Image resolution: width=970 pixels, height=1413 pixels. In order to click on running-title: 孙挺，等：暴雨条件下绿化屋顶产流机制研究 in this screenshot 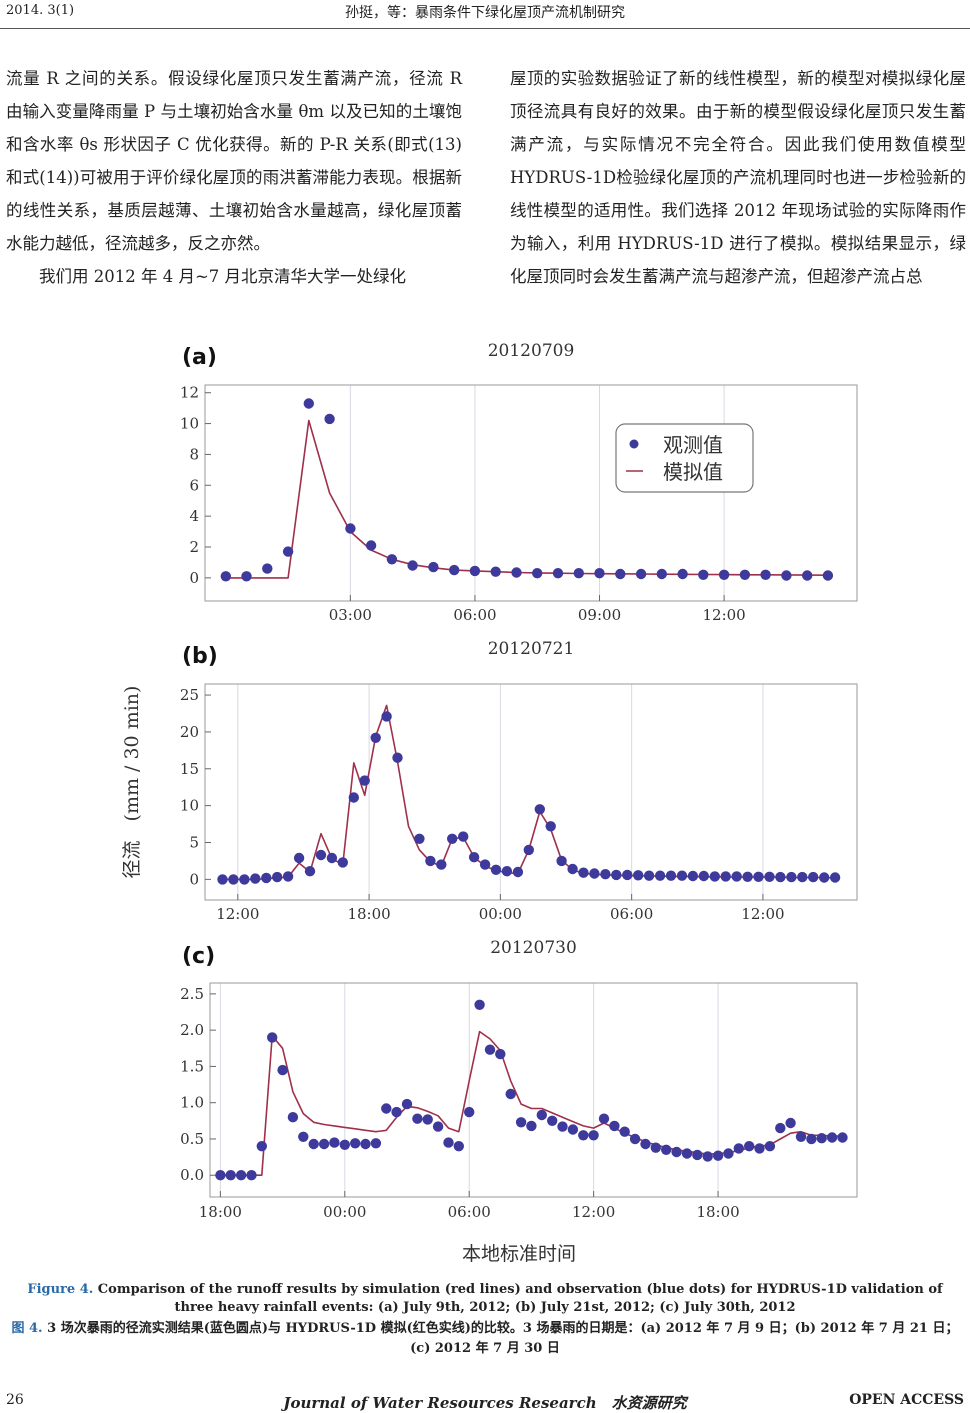, I will do `click(485, 13)`.